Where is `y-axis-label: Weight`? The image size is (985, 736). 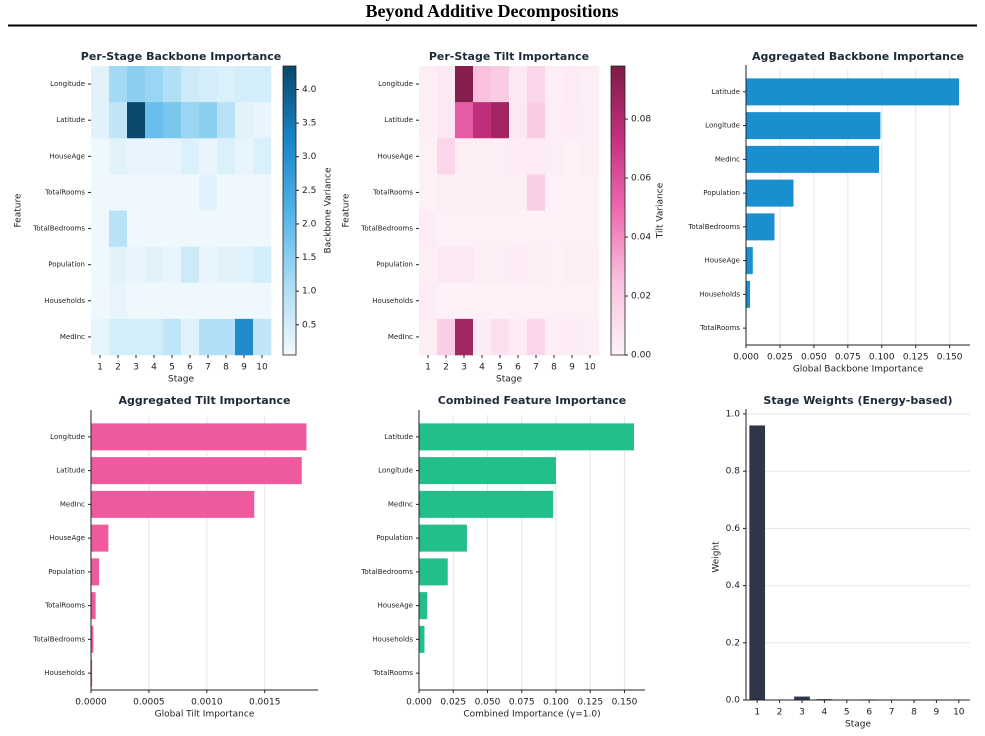
y-axis-label: Weight is located at coordinates (717, 557).